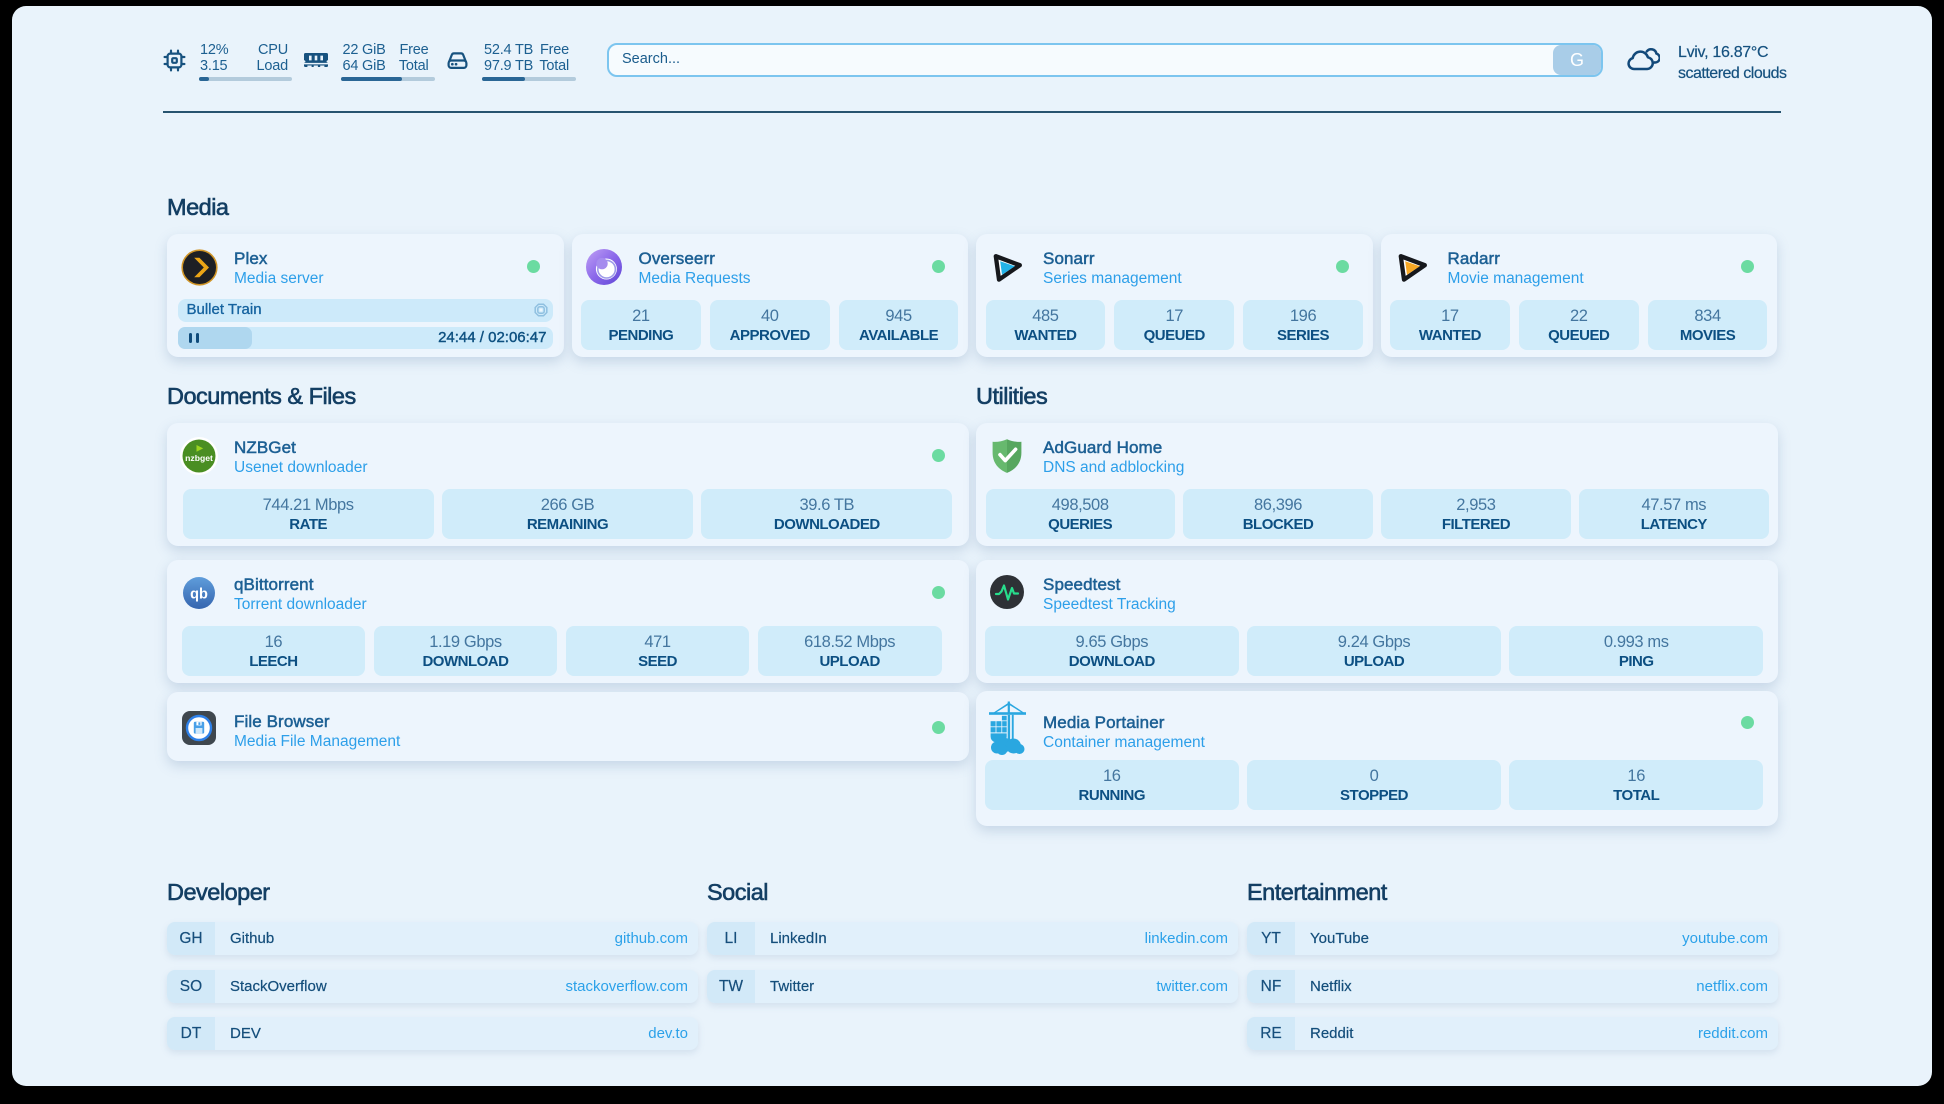 The width and height of the screenshot is (1944, 1104). Describe the element at coordinates (199, 595) in the screenshot. I see `svg-text: qb` at that location.